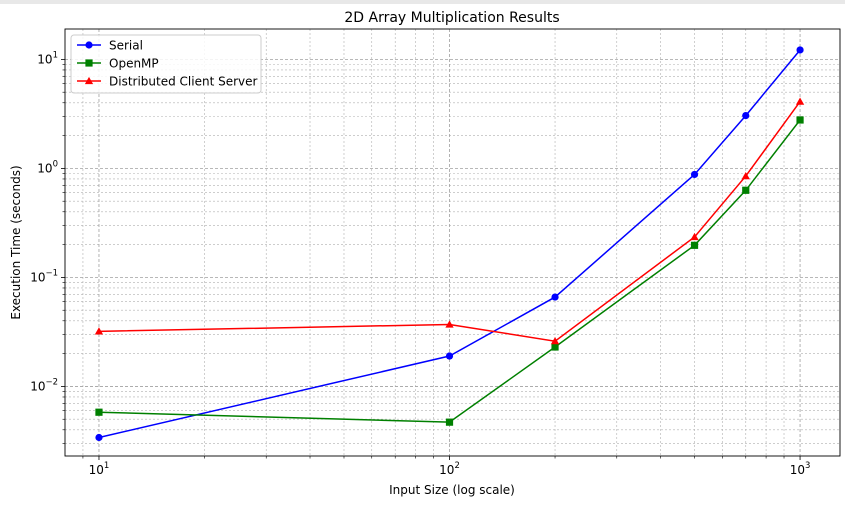 Image resolution: width=845 pixels, height=506 pixels. Describe the element at coordinates (44, 276) in the screenshot. I see `y-tick-label: 10⁻¹` at that location.